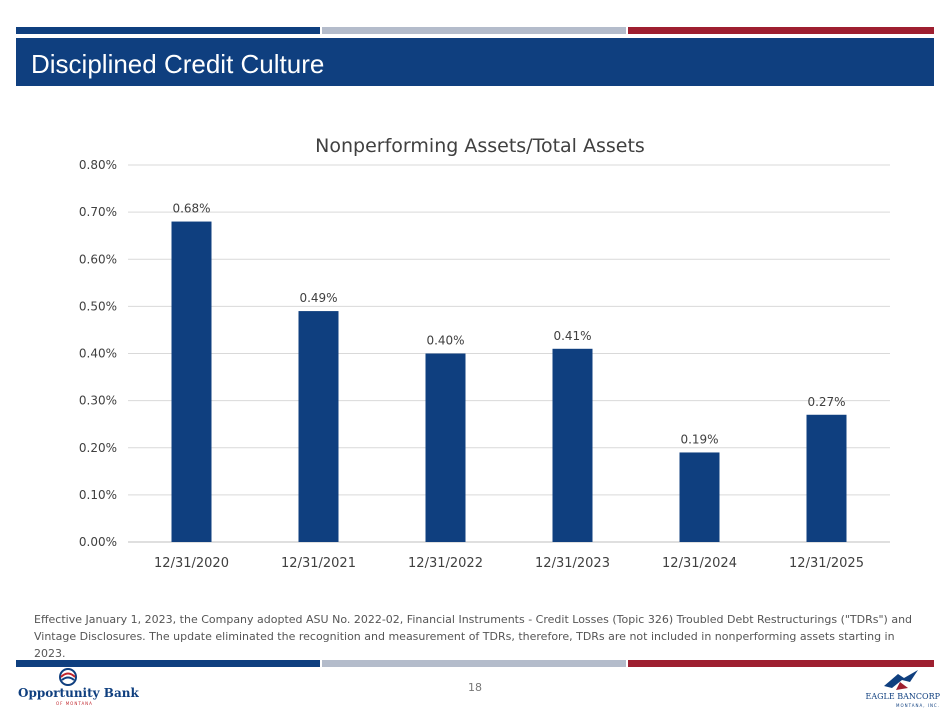 The width and height of the screenshot is (950, 712). I want to click on y-tick-label: 0.40%, so click(98, 354).